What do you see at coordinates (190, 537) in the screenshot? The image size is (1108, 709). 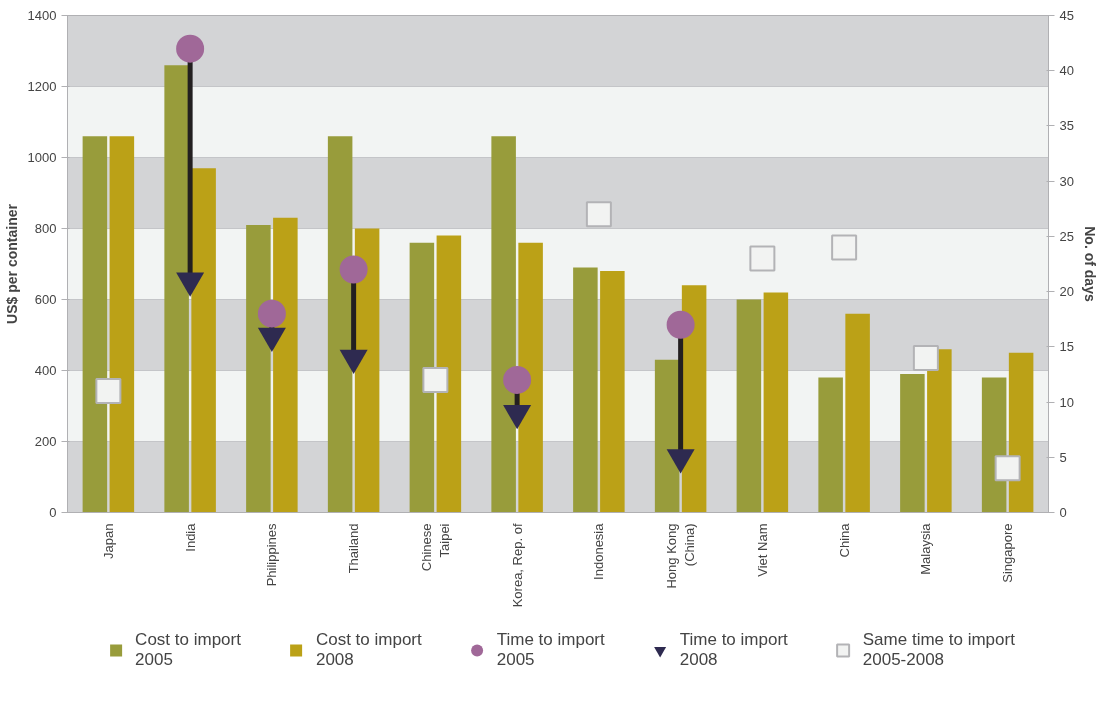 I see `x-tick-label: India` at bounding box center [190, 537].